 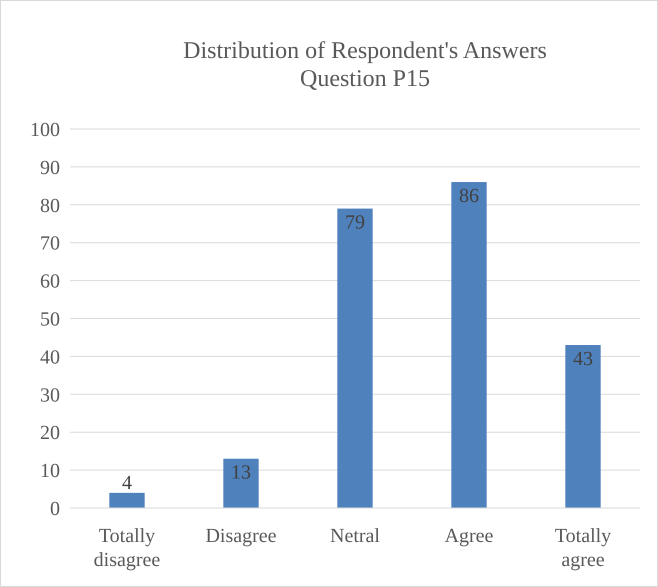 I want to click on chart-title: Distribution of Respondent's Answers Question P15, so click(x=365, y=65).